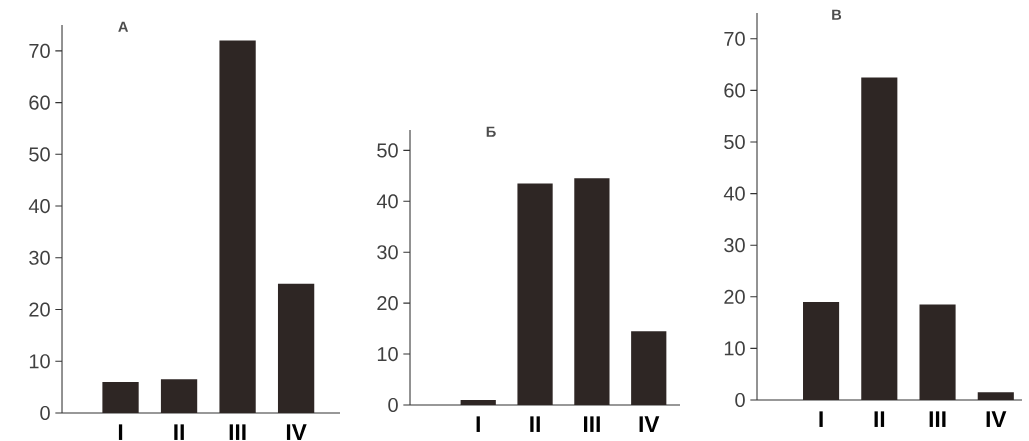 This screenshot has height=441, width=1029. What do you see at coordinates (123, 26) in the screenshot?
I see `chart-title: А` at bounding box center [123, 26].